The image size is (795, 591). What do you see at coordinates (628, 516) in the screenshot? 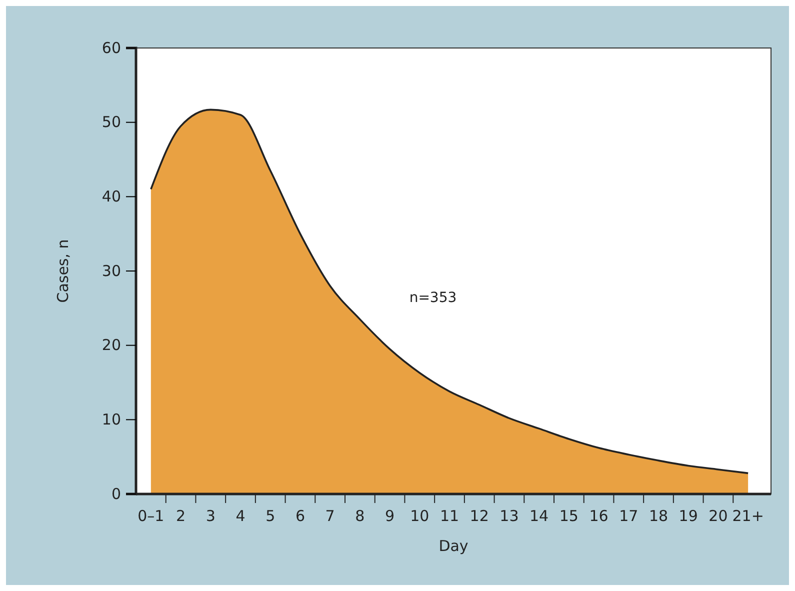
I see `x-tick-label: 17` at bounding box center [628, 516].